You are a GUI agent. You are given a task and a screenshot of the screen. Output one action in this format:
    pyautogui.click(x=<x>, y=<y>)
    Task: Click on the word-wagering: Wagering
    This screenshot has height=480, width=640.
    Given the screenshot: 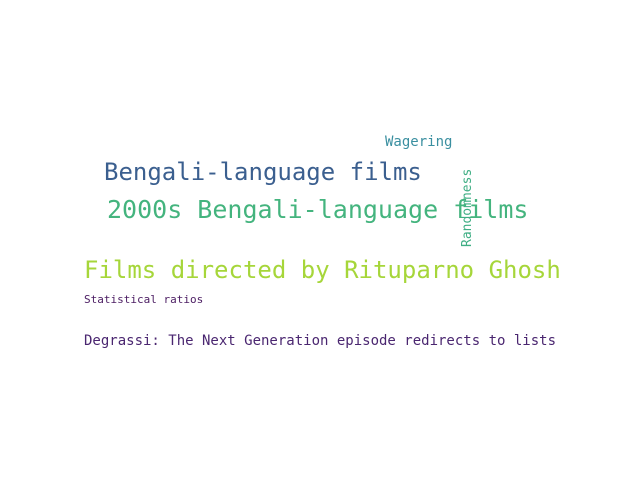 What is the action you would take?
    pyautogui.click(x=419, y=142)
    